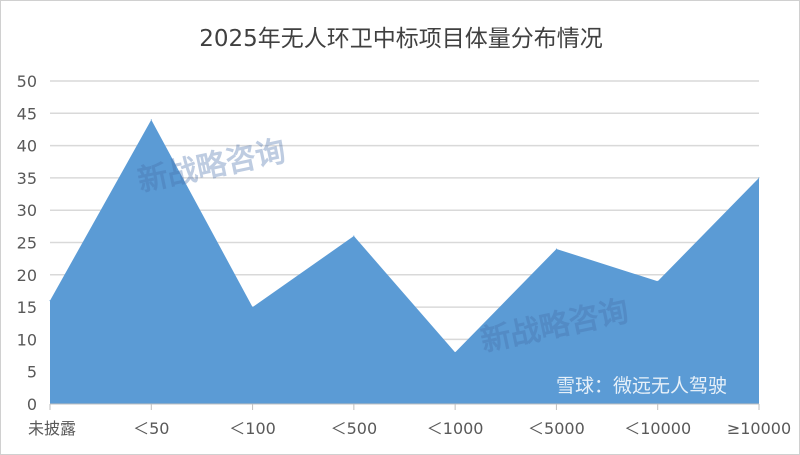 The image size is (800, 455). What do you see at coordinates (52, 428) in the screenshot?
I see `x-tick-label: 未披露` at bounding box center [52, 428].